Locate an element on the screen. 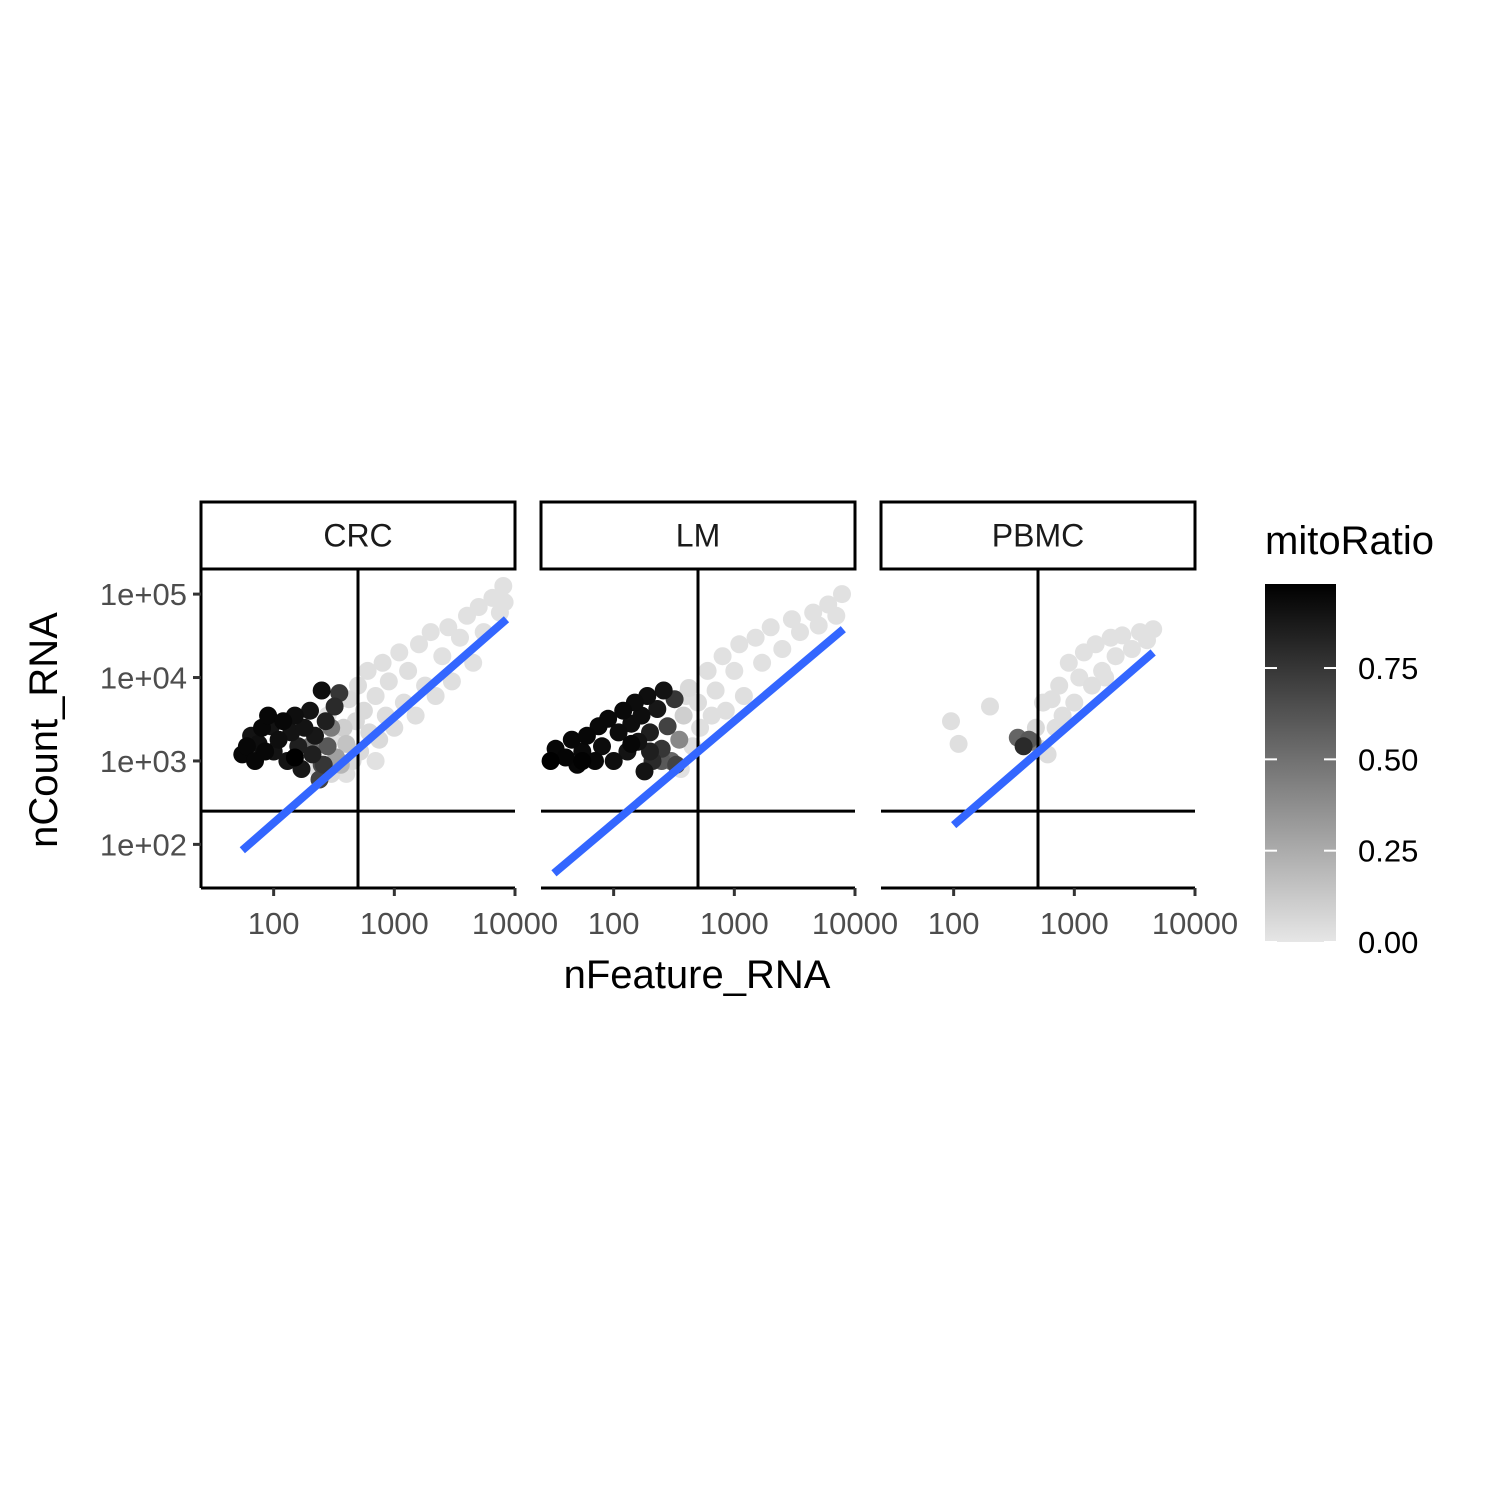 The image size is (1500, 1500). legend-break-label: 0.25 is located at coordinates (1388, 851).